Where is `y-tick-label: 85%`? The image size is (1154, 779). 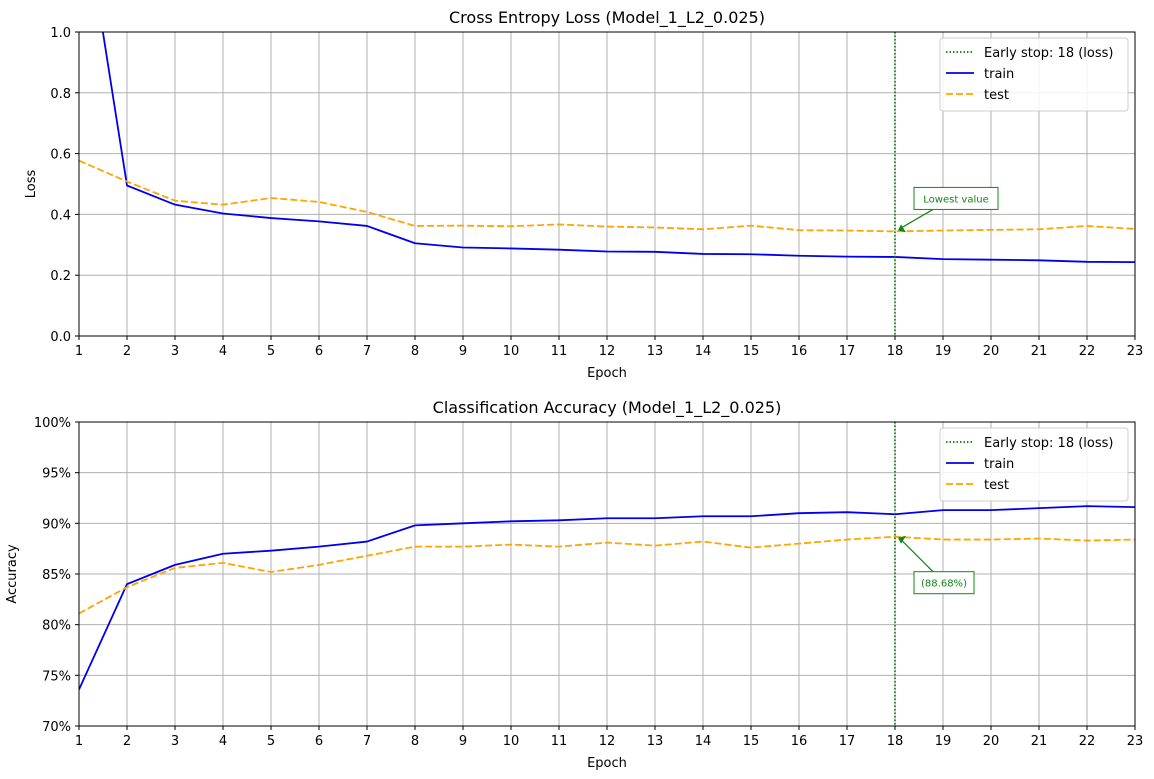 y-tick-label: 85% is located at coordinates (56, 575).